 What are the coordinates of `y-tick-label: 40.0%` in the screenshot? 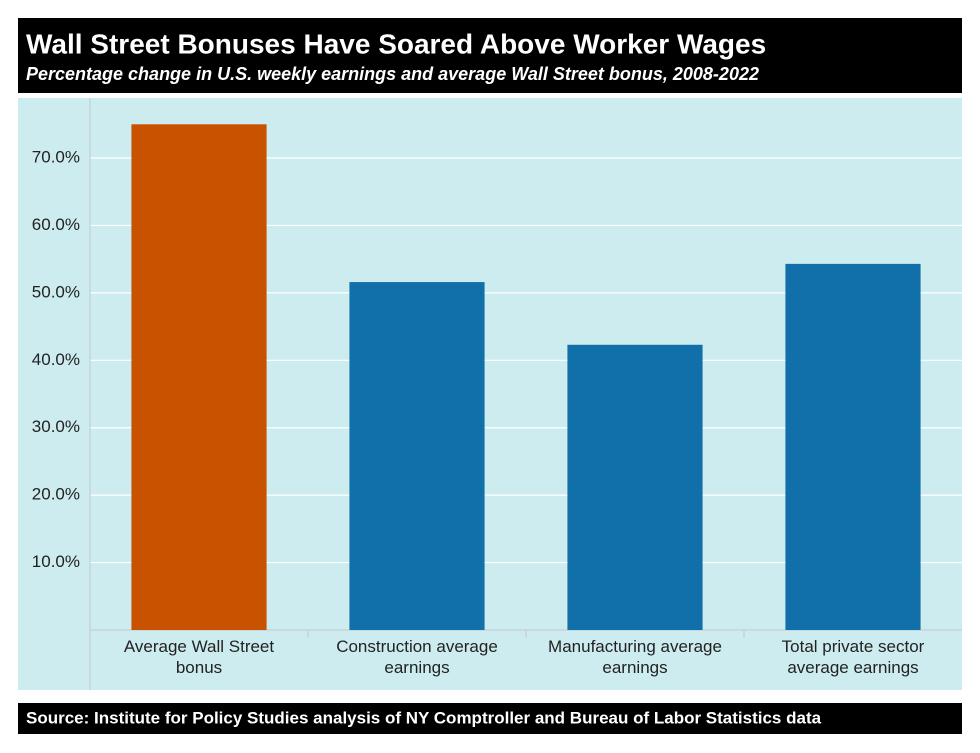 It's located at (56, 359).